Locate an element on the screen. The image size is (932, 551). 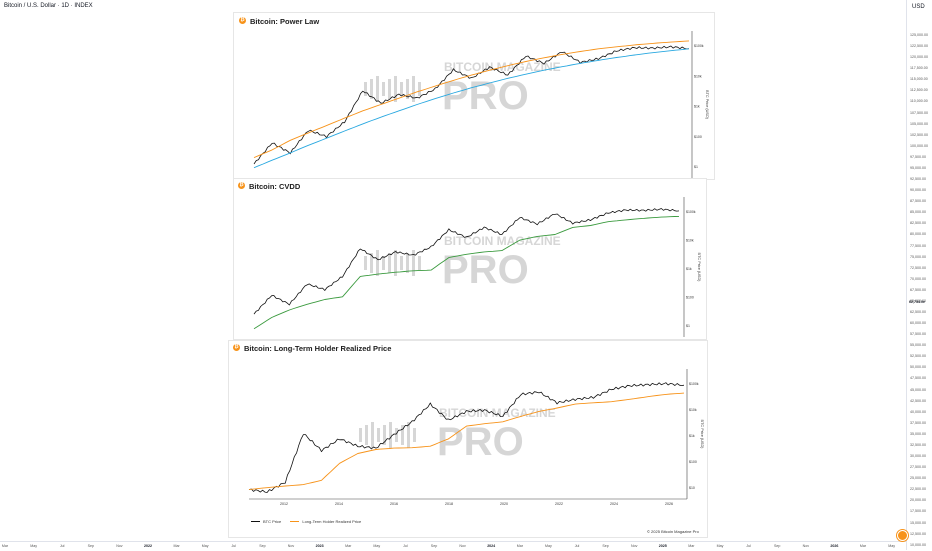
legend-item-price: BTC Price is located at coordinates (266, 521).